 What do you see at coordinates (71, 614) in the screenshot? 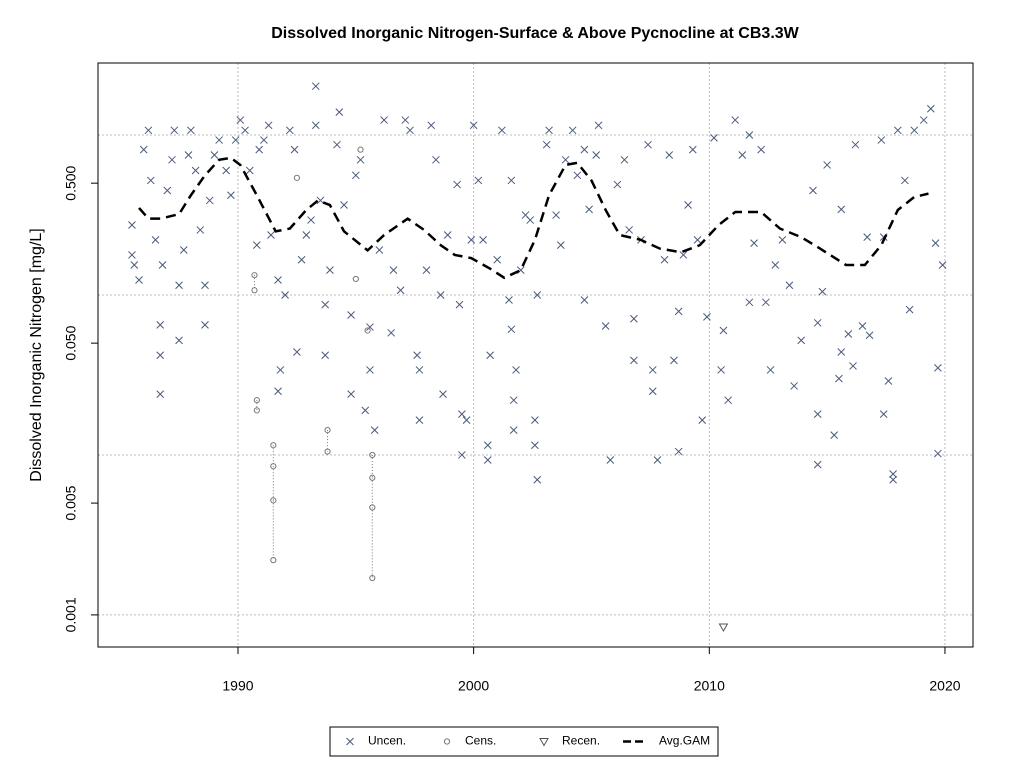
I see `y-tick-label: 0.001` at bounding box center [71, 614].